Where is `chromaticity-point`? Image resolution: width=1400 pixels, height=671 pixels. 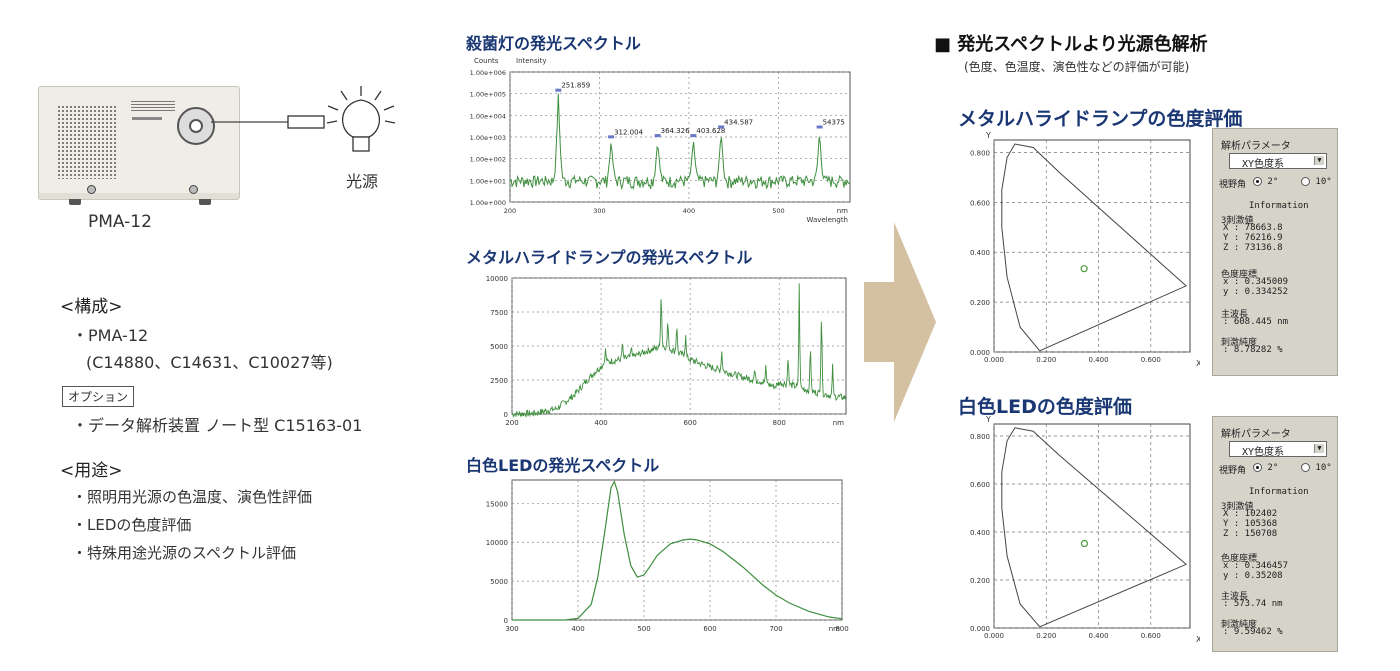
chromaticity-point is located at coordinates (1084, 269).